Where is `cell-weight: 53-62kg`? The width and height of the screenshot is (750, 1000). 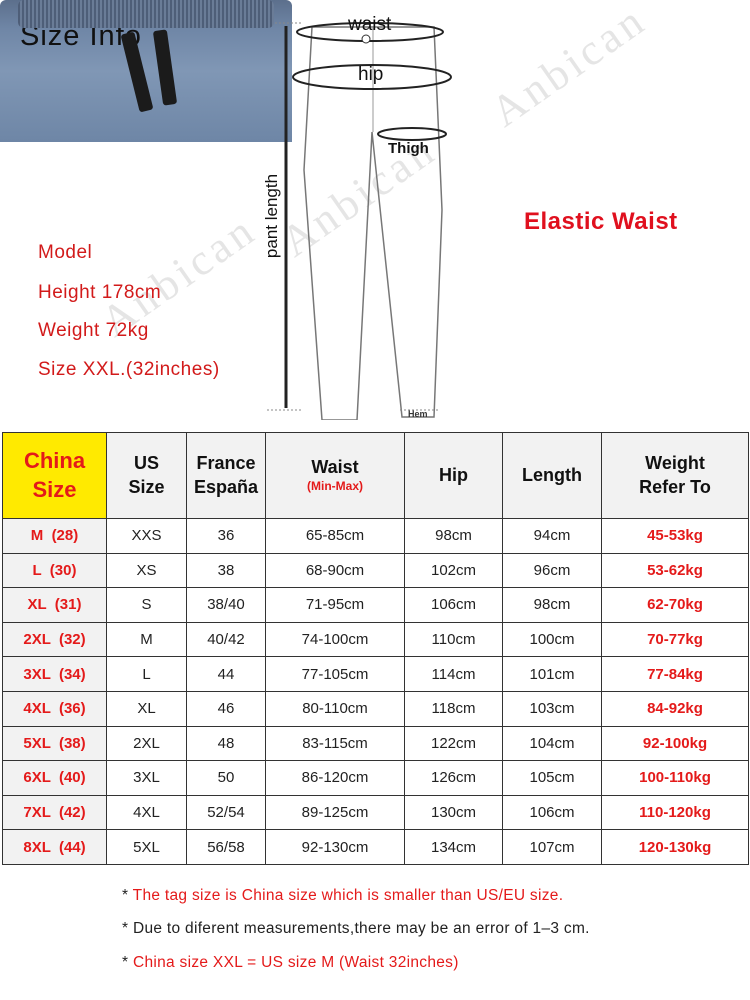 cell-weight: 53-62kg is located at coordinates (675, 570).